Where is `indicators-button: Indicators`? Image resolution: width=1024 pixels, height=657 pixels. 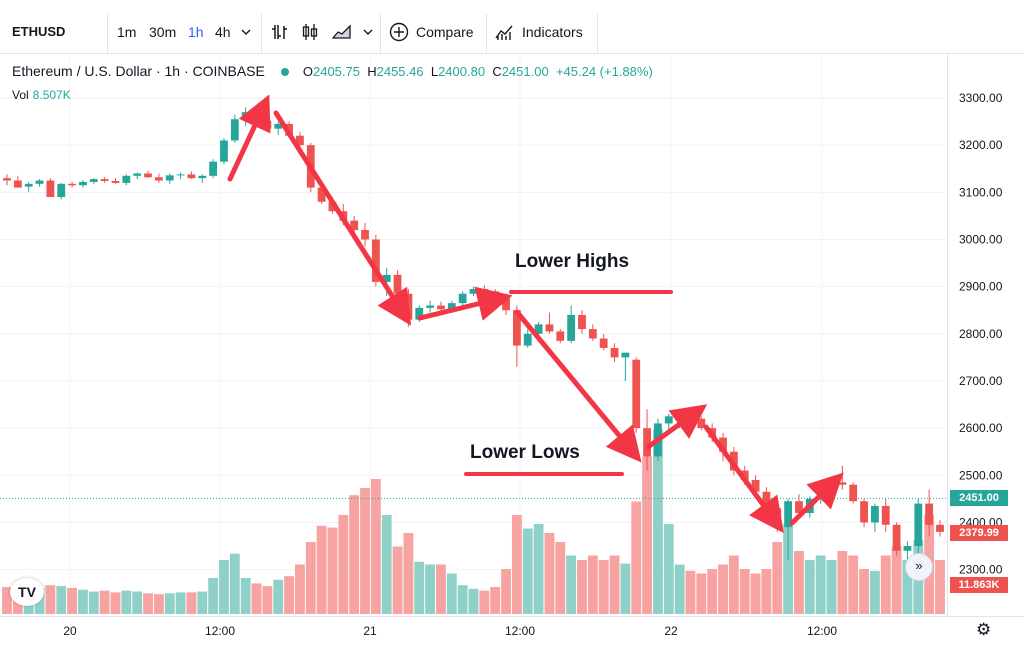
indicators-button: Indicators is located at coordinates (552, 32).